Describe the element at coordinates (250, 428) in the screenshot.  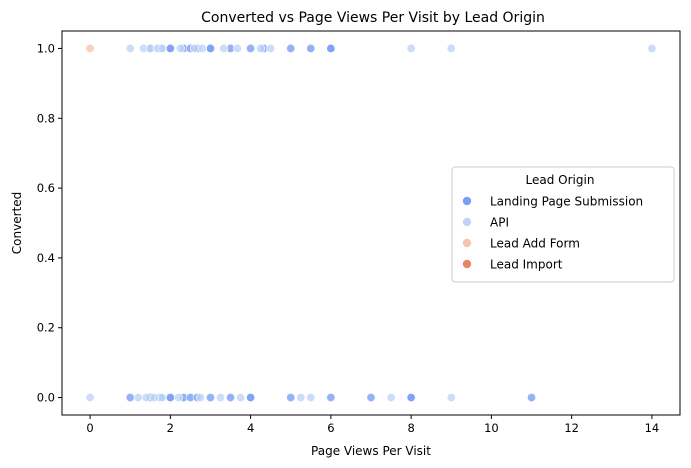
I see `x-tick-label: 4` at that location.